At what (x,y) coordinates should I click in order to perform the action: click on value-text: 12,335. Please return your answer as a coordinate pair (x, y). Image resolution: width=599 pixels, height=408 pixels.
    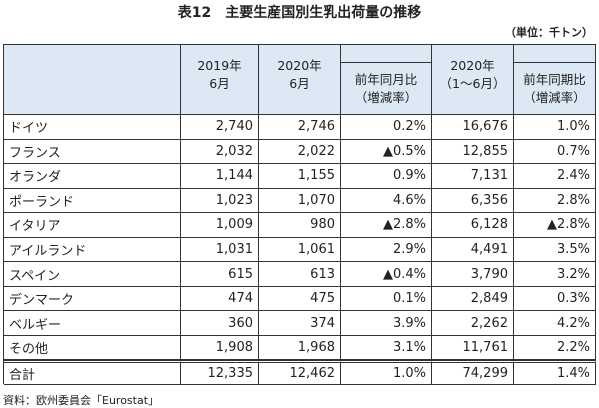
    Looking at the image, I should click on (230, 374).